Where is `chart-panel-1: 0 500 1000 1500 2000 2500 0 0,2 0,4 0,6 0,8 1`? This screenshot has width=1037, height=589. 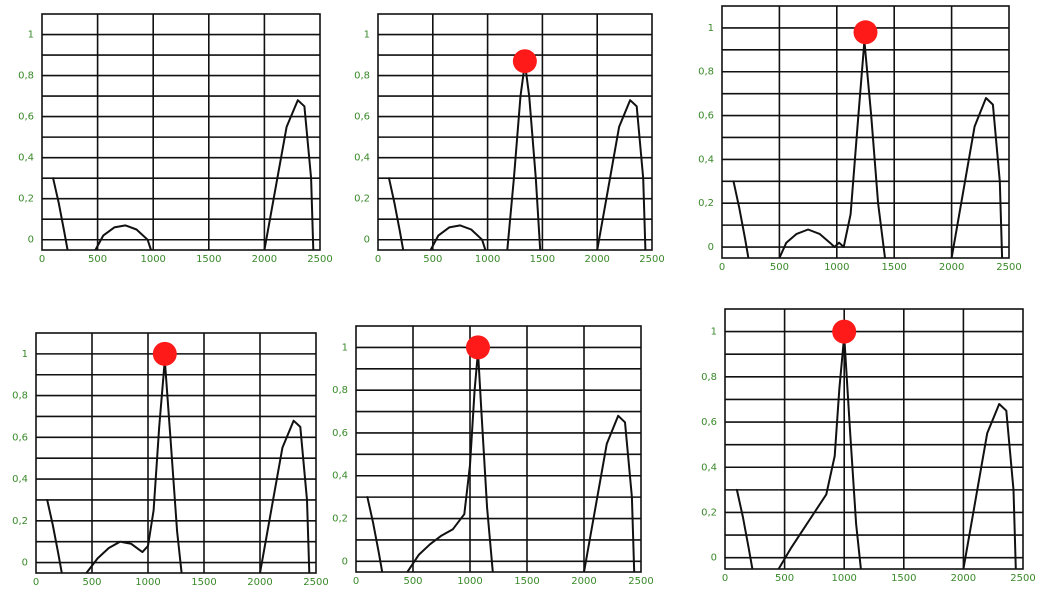 chart-panel-1: 0 500 1000 1500 2000 2500 0 0,2 0,4 0,6 0,8 1 is located at coordinates (175, 139).